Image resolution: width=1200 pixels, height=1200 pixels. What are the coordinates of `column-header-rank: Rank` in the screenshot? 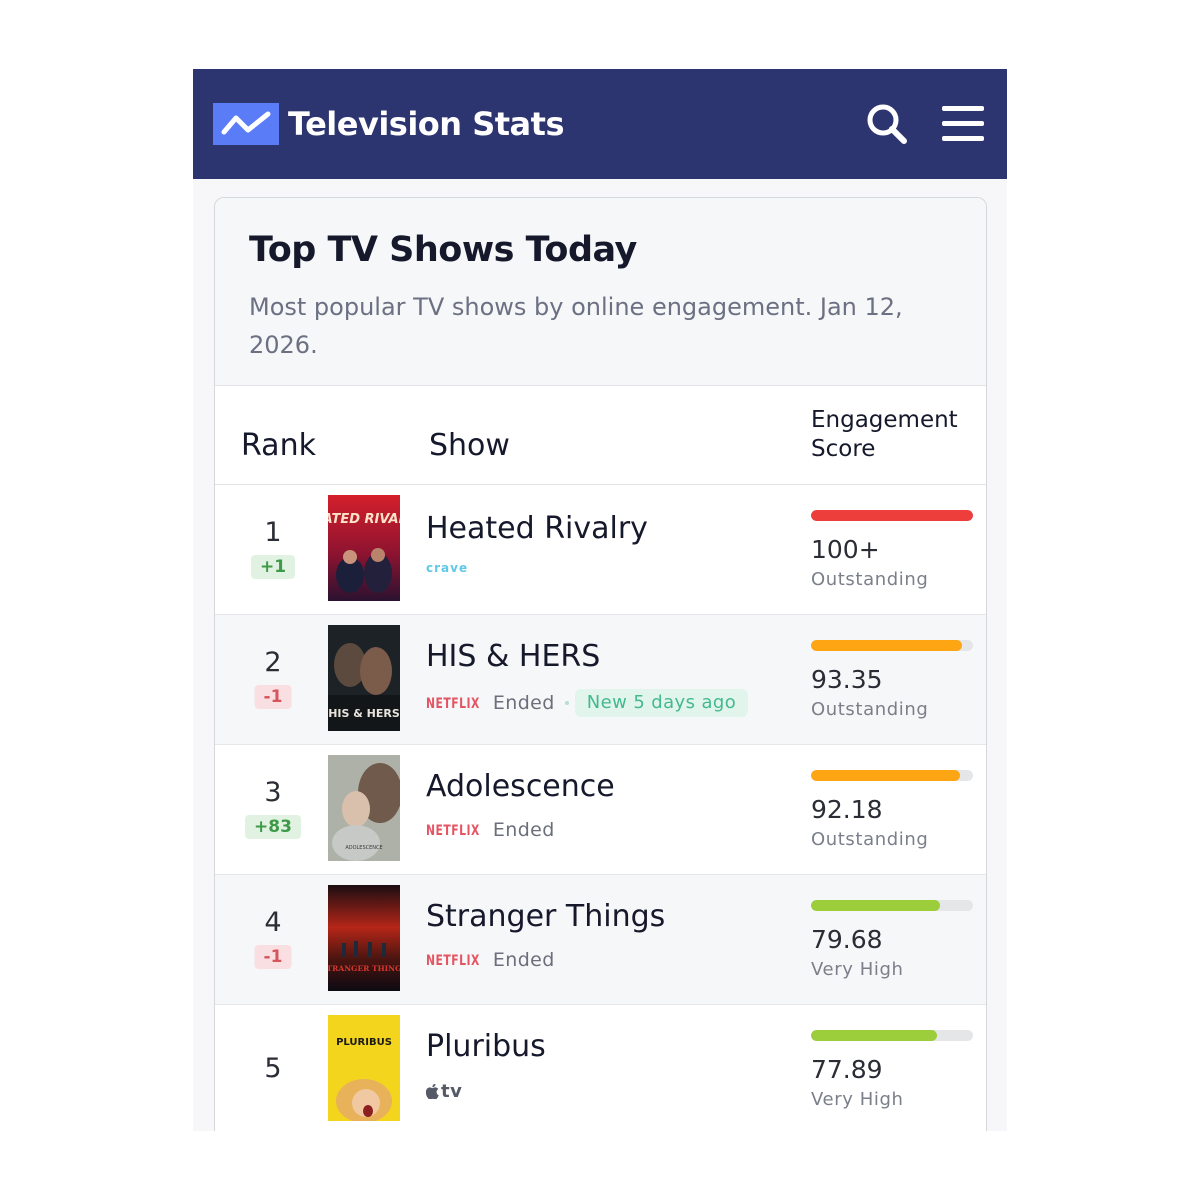 It's located at (278, 445).